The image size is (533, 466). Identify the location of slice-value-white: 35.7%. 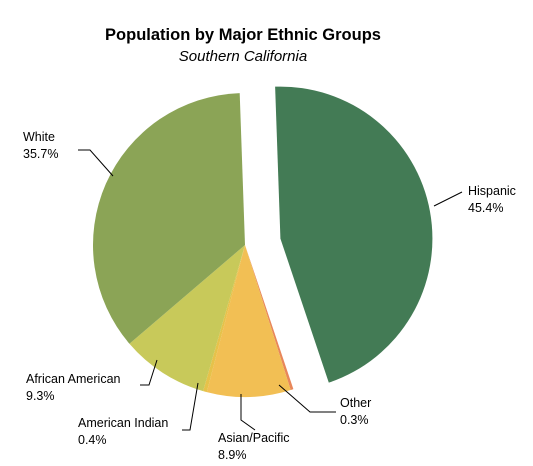
(40, 154).